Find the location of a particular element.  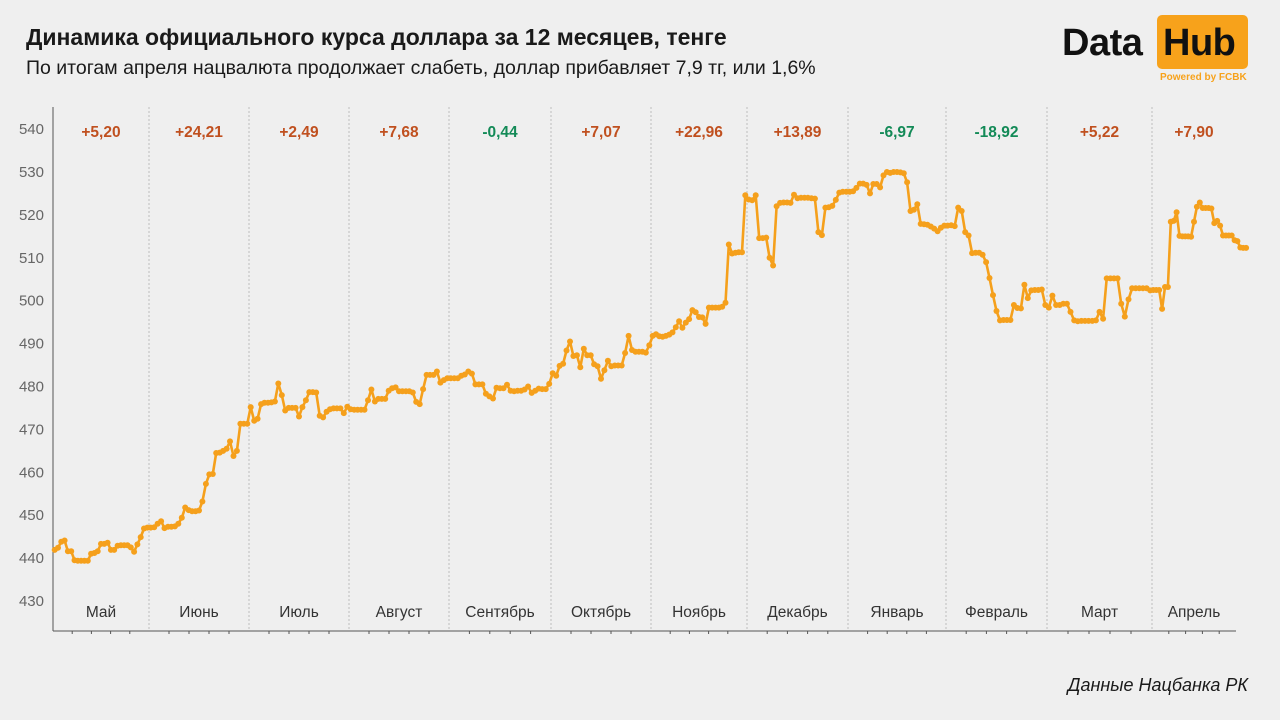

month-label: Апрель is located at coordinates (1194, 612).